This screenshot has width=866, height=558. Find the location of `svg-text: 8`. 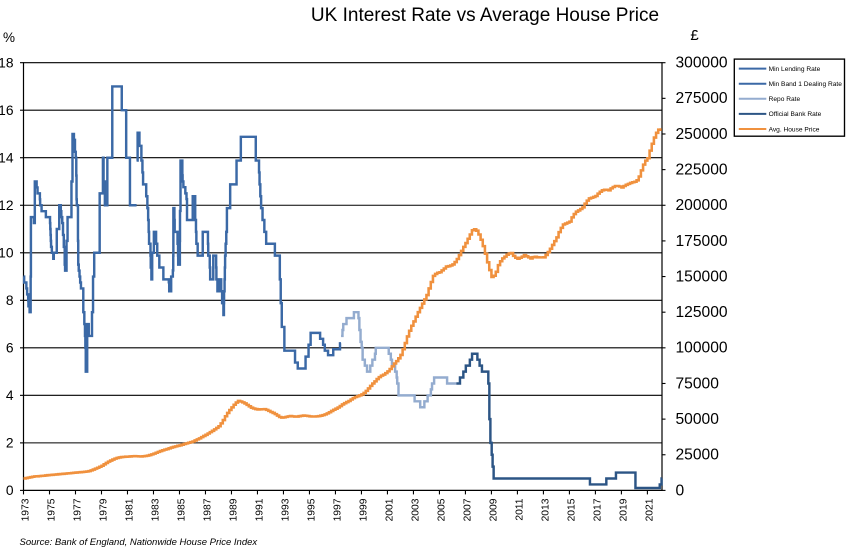

svg-text: 8 is located at coordinates (10, 300).